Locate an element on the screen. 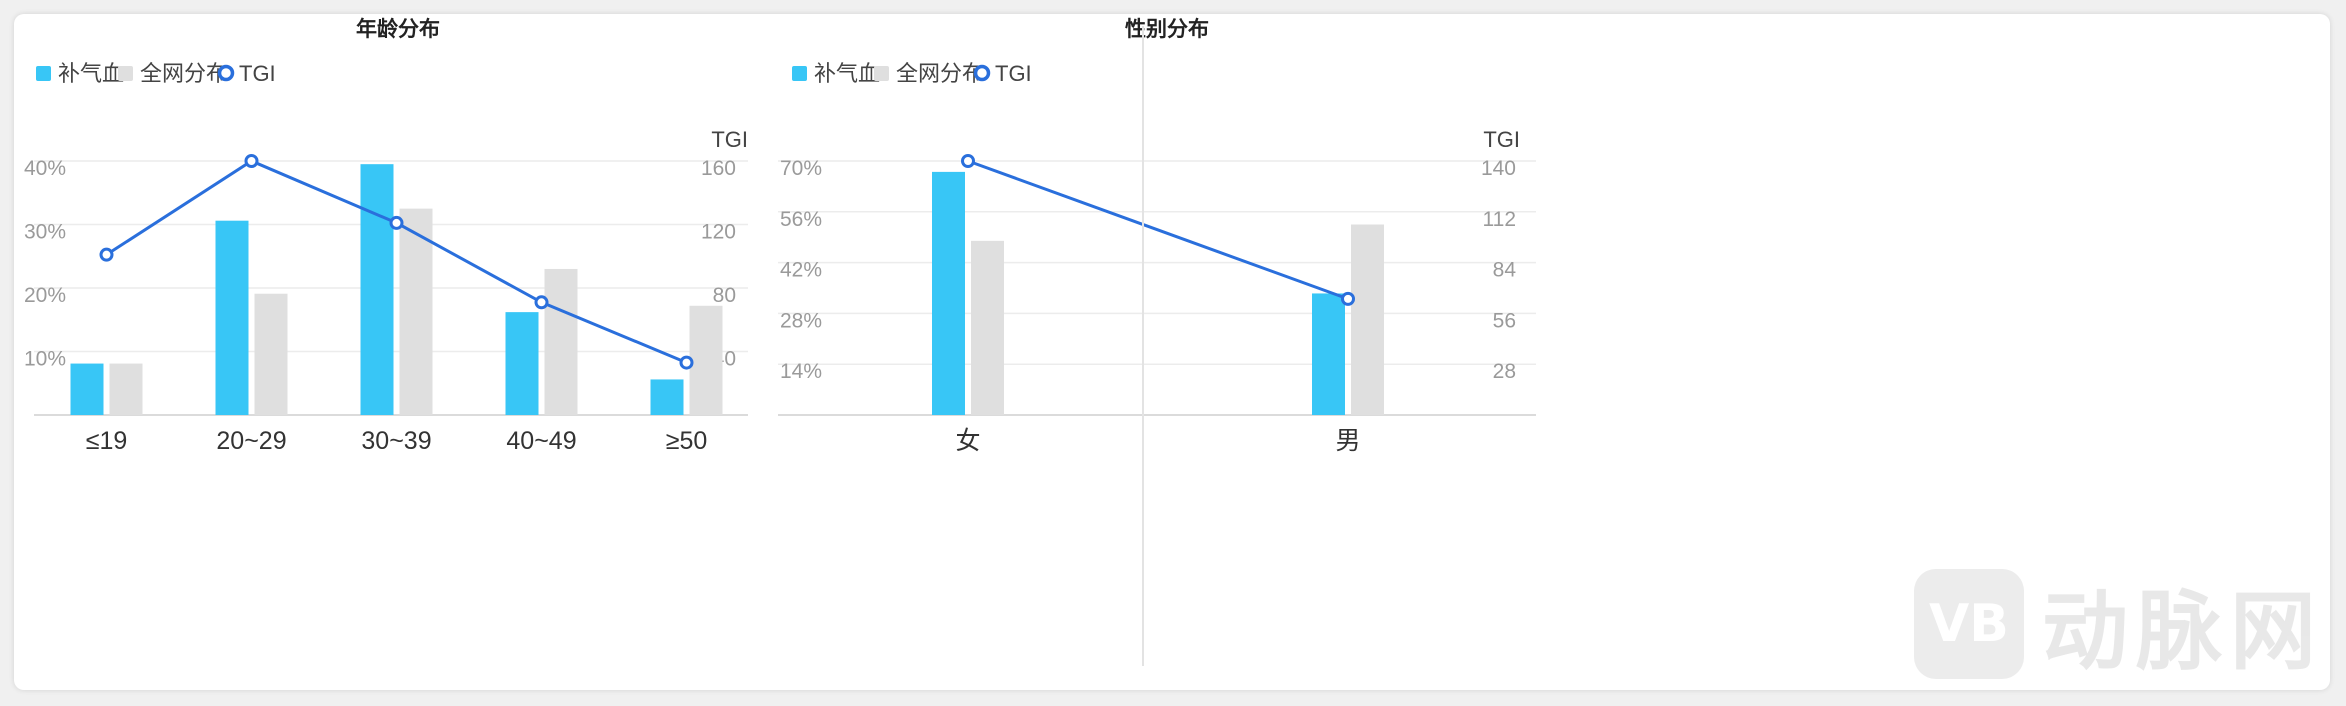 Image resolution: width=2346 pixels, height=706 pixels. panel2-y2-axis-title: TGI is located at coordinates (1501, 139).